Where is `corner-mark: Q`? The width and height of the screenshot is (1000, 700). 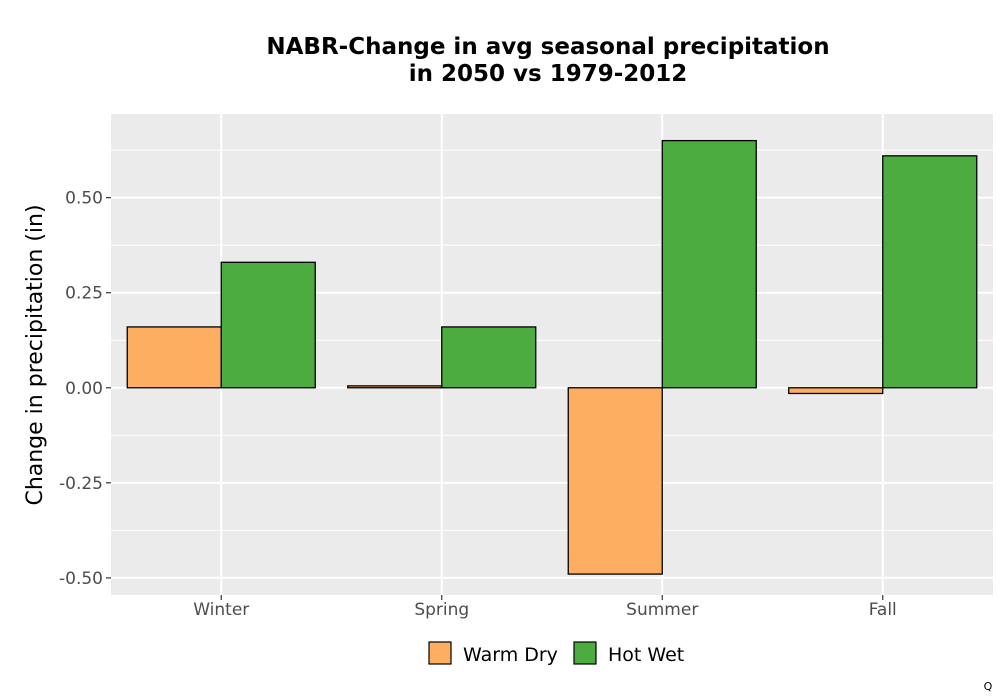
corner-mark: Q is located at coordinates (988, 686).